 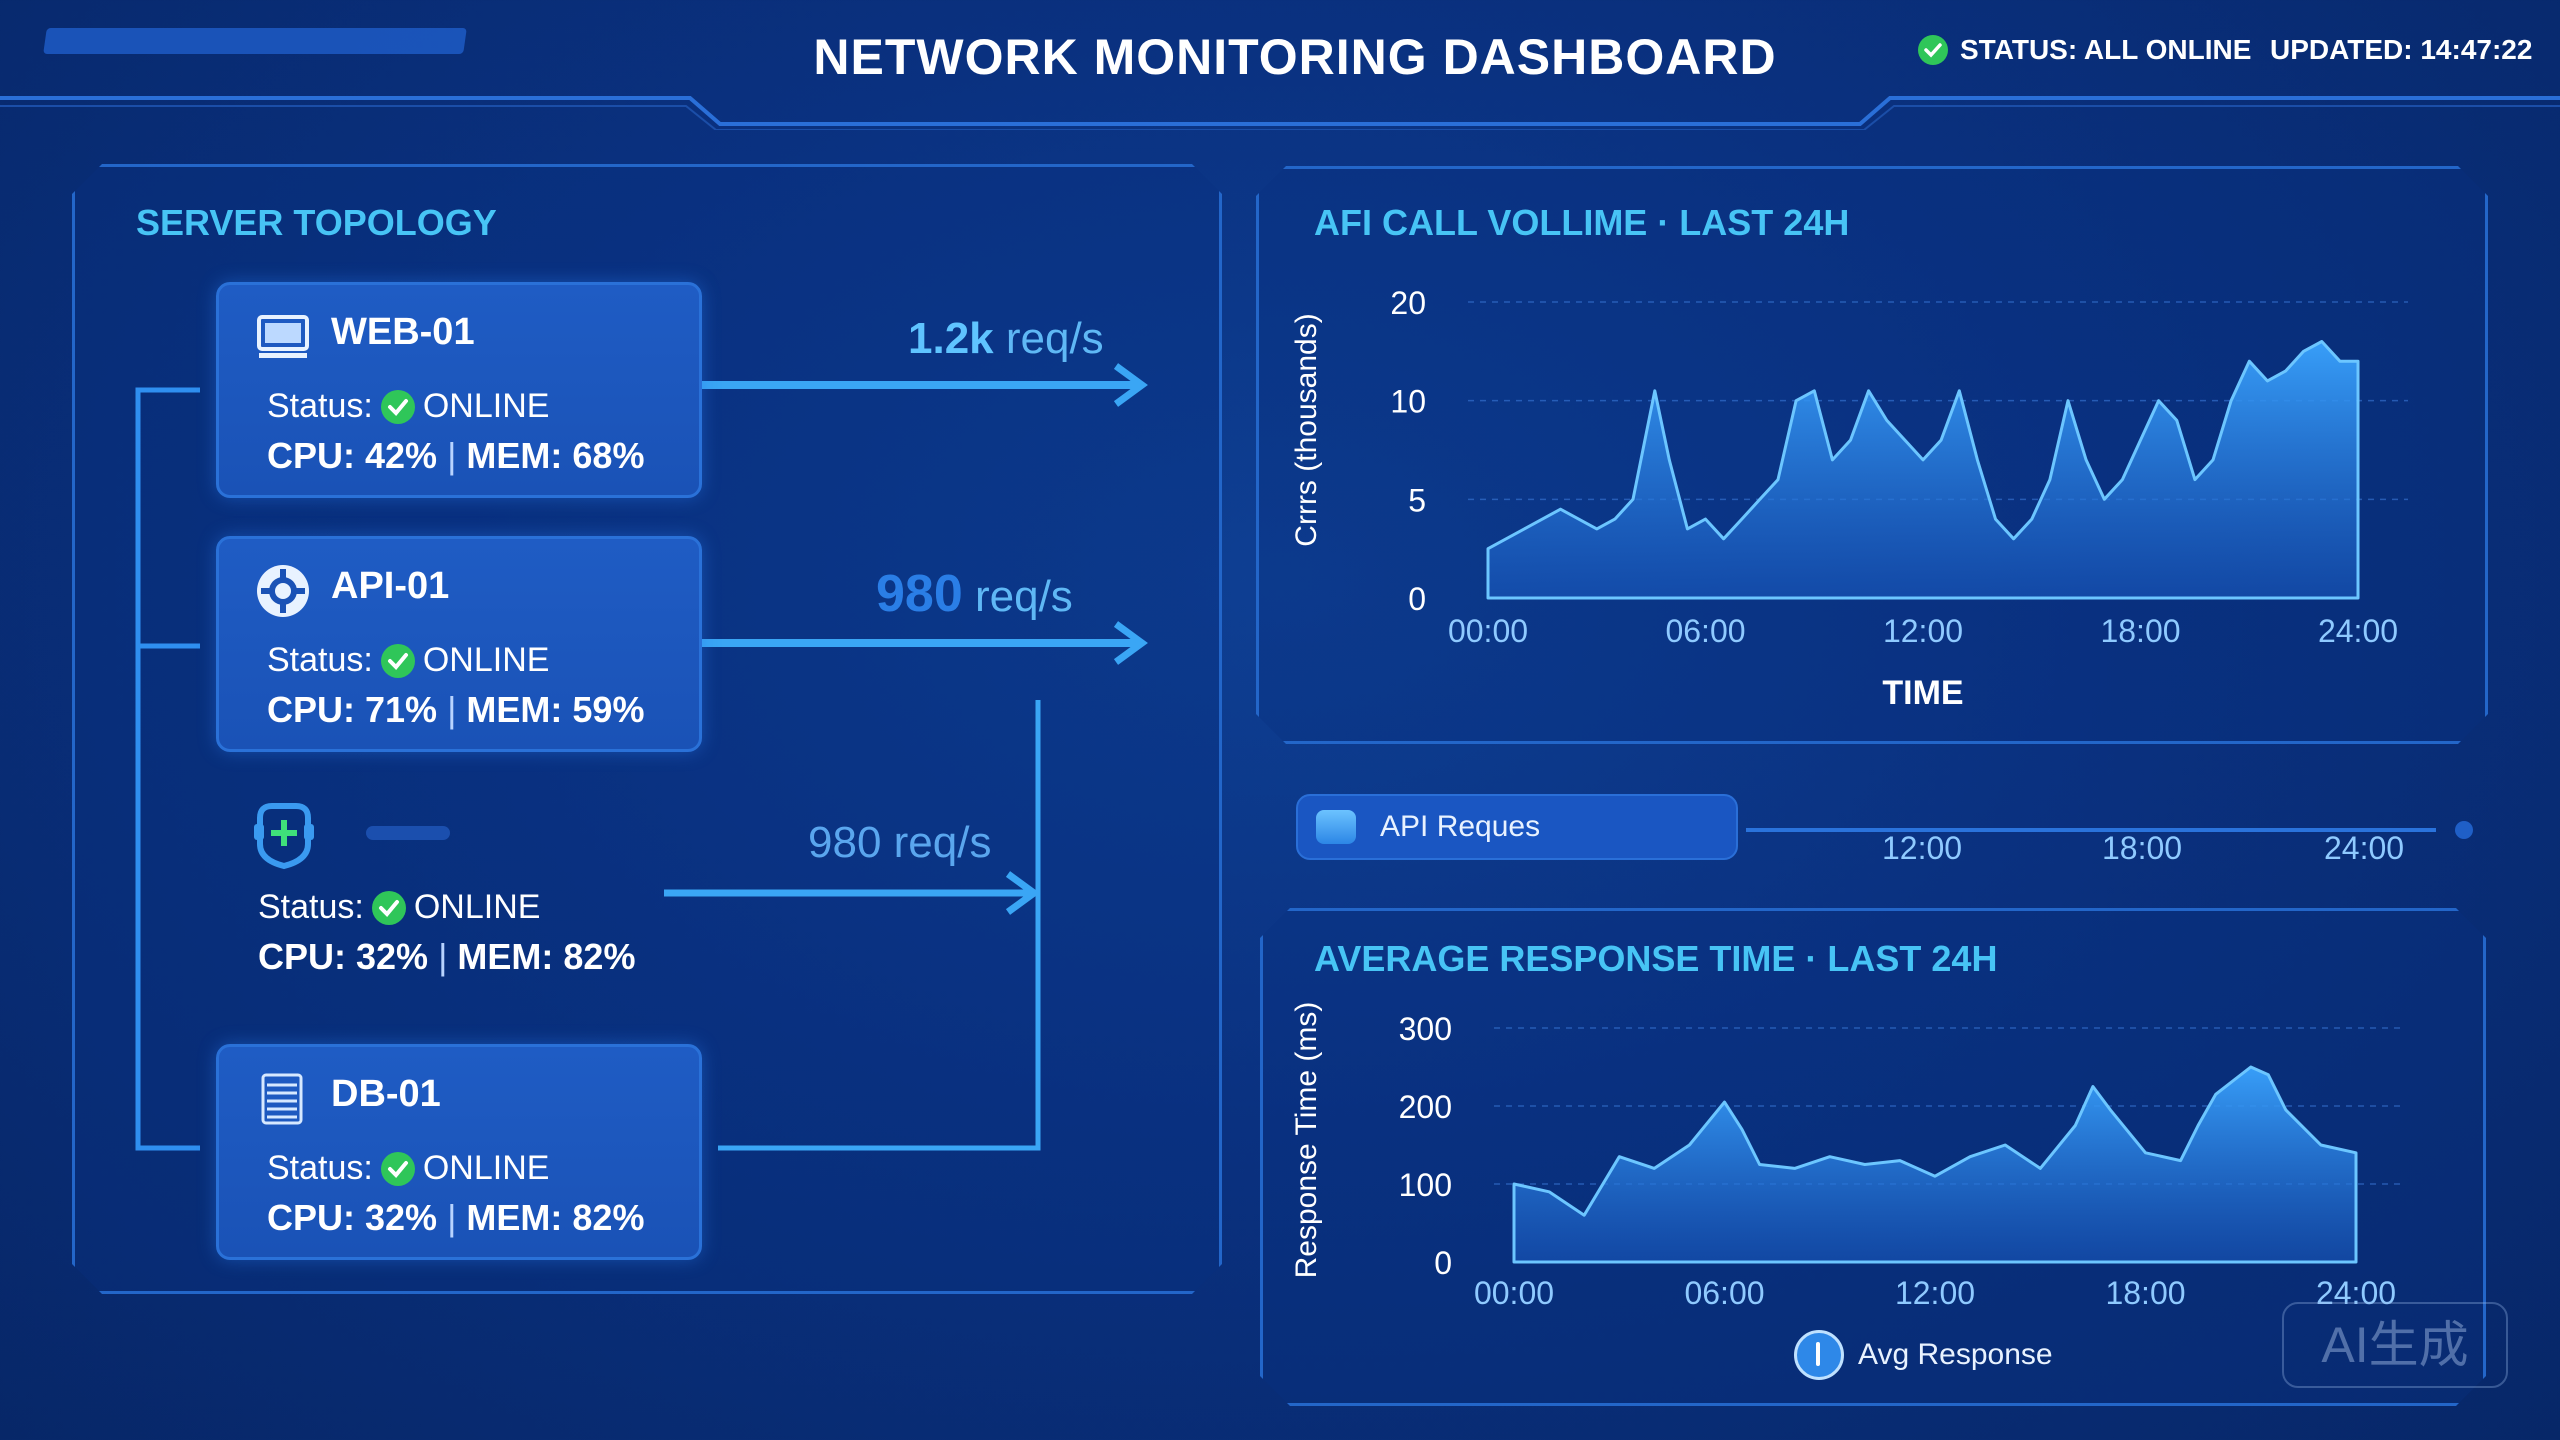 What do you see at coordinates (390, 586) in the screenshot?
I see `server-name: API-01` at bounding box center [390, 586].